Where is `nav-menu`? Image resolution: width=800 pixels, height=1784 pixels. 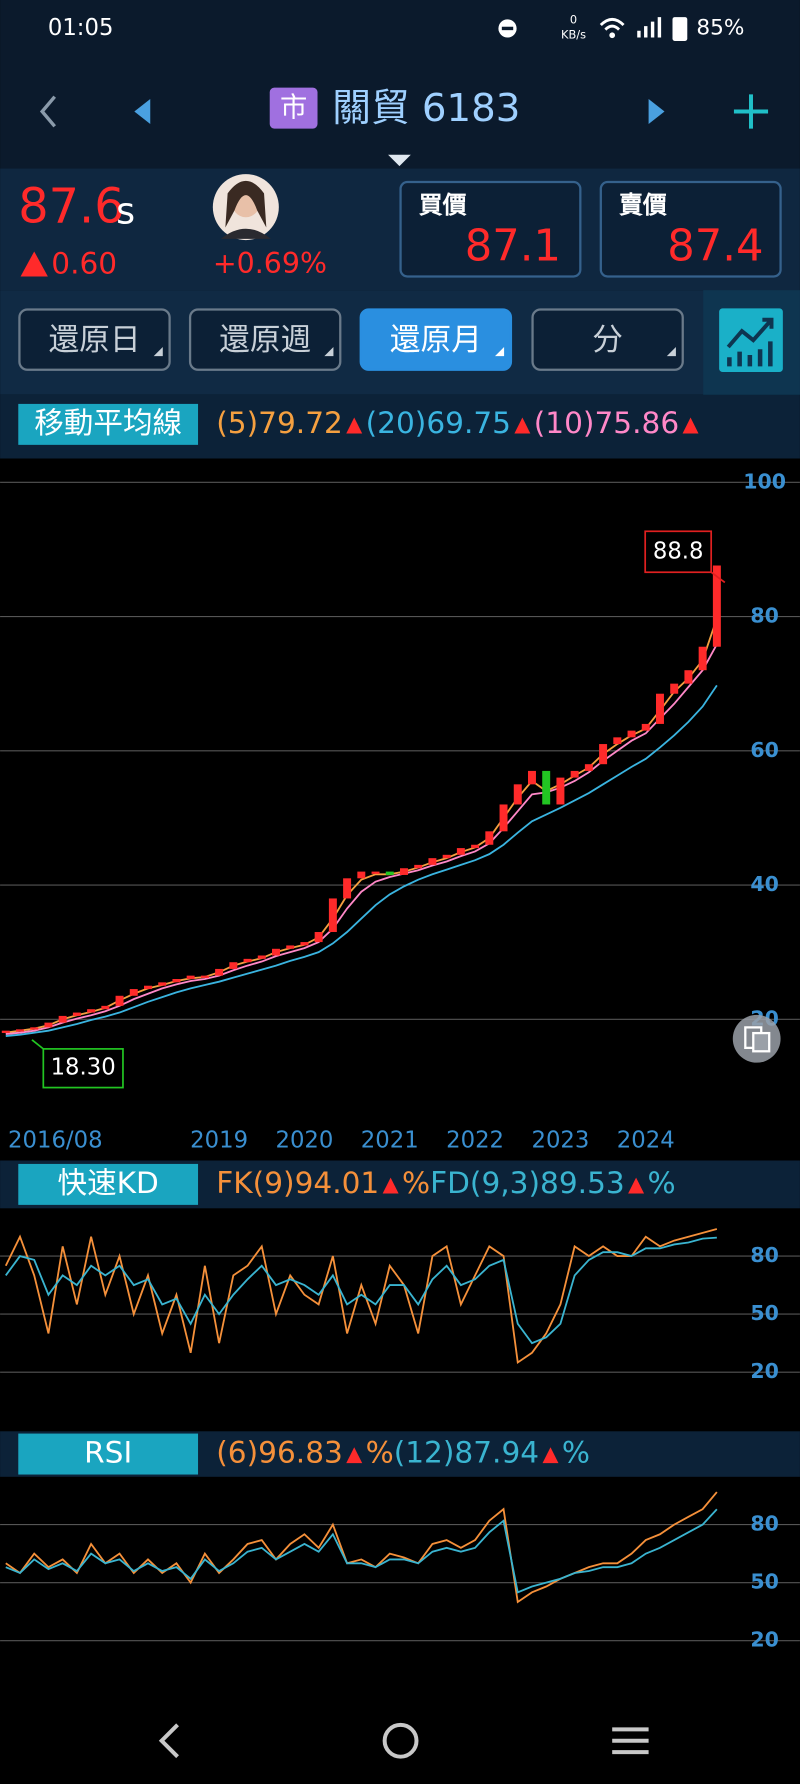
nav-menu is located at coordinates (630, 1741).